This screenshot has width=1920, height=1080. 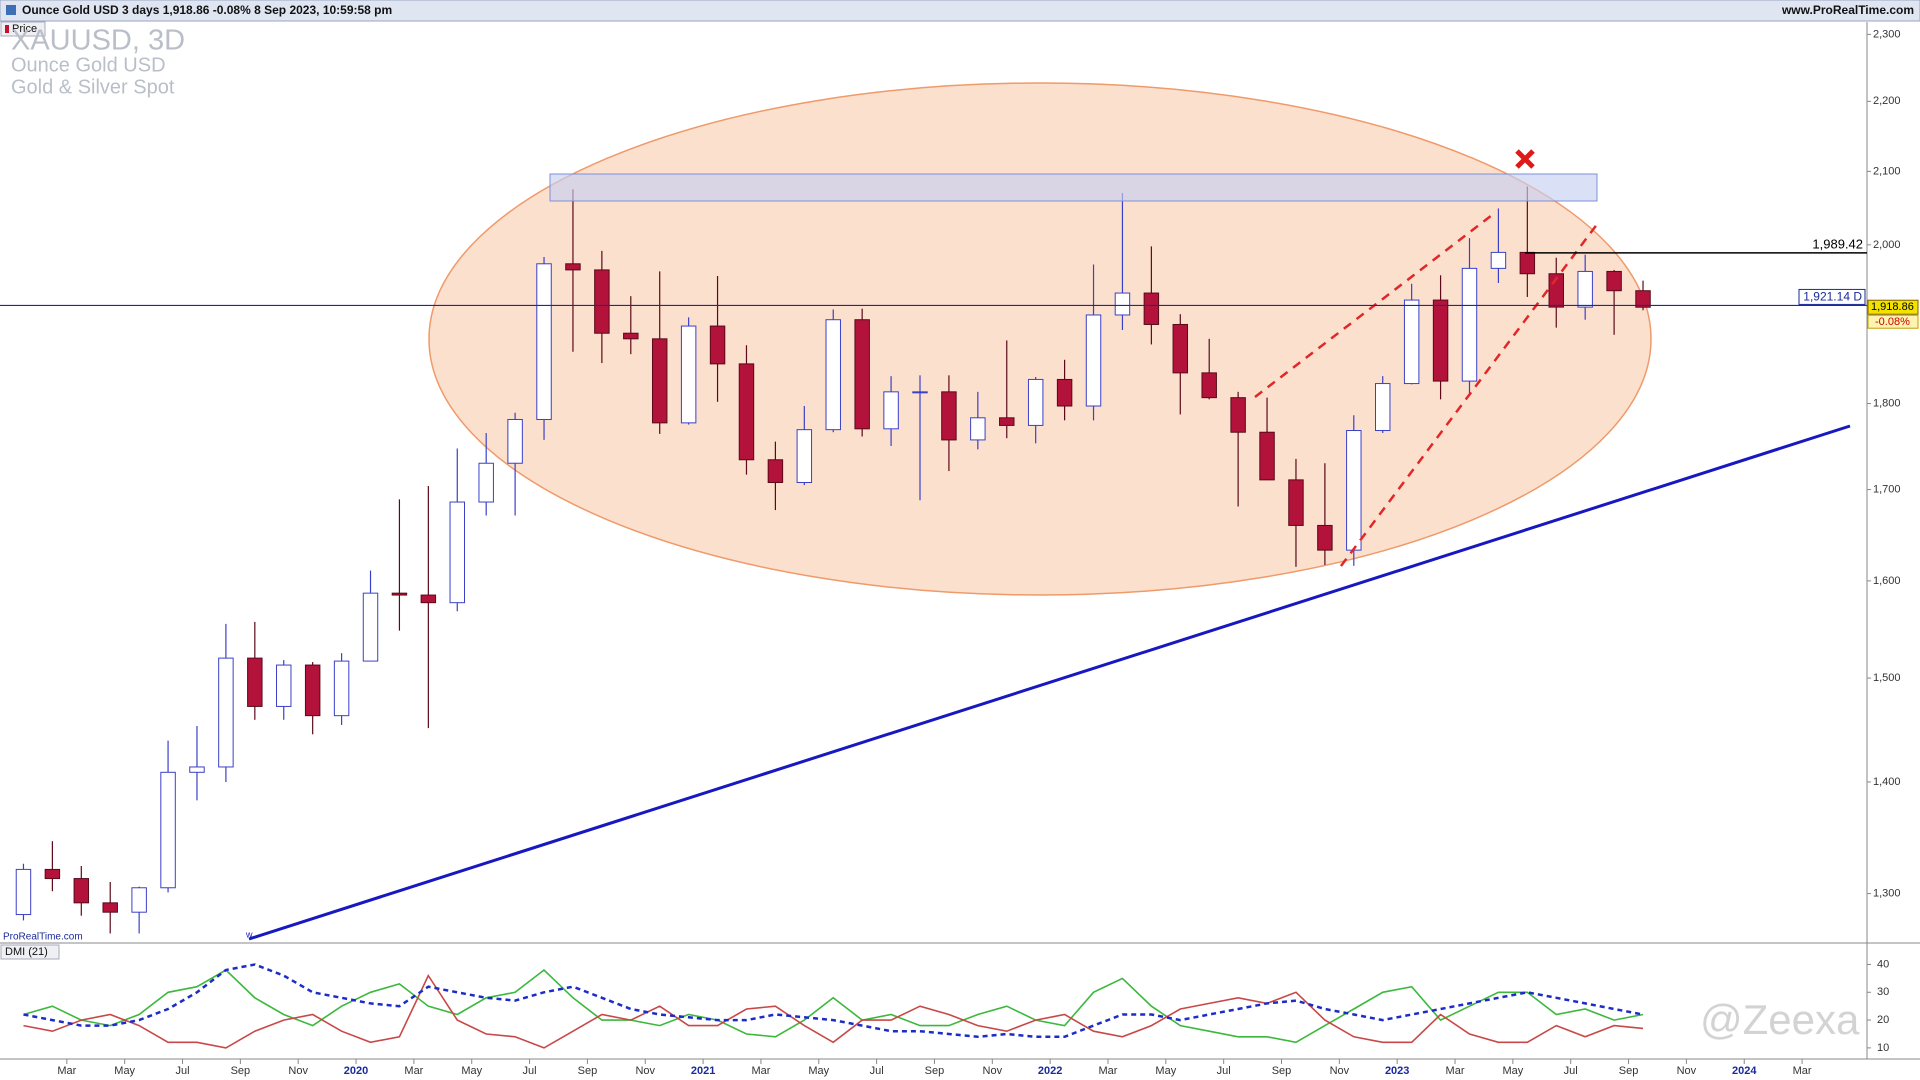 I want to click on resistance-zone, so click(x=1073, y=187).